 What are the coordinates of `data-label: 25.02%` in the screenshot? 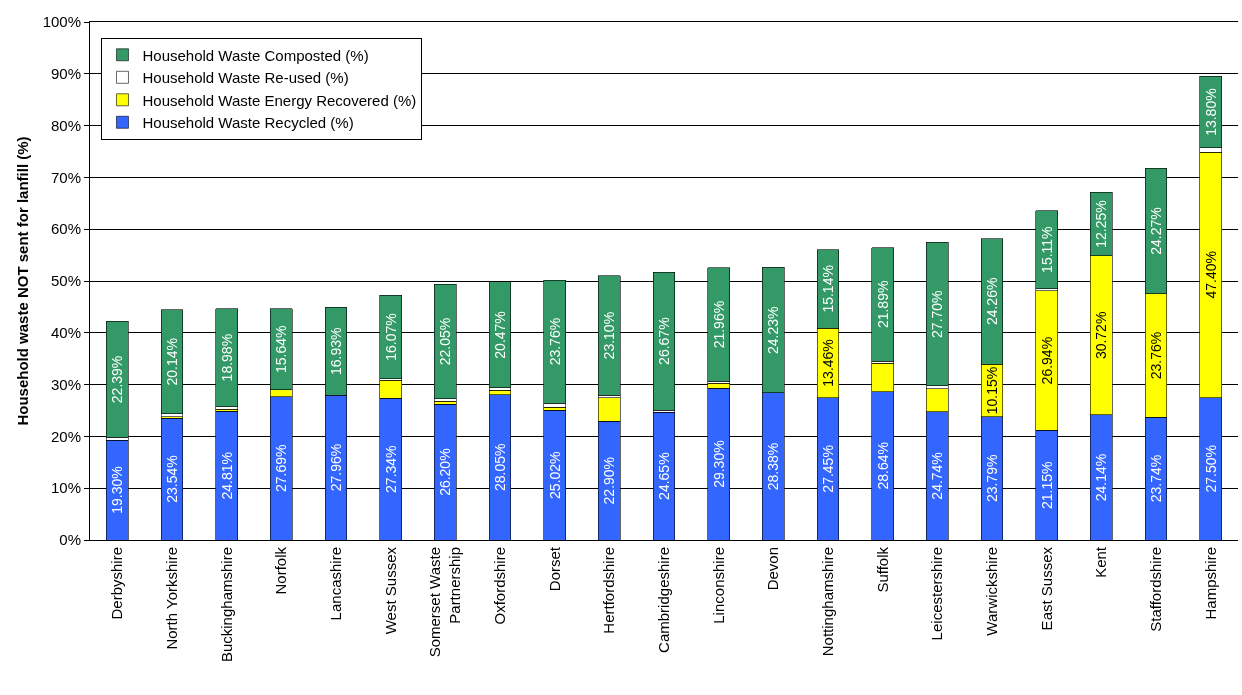 It's located at (554, 475).